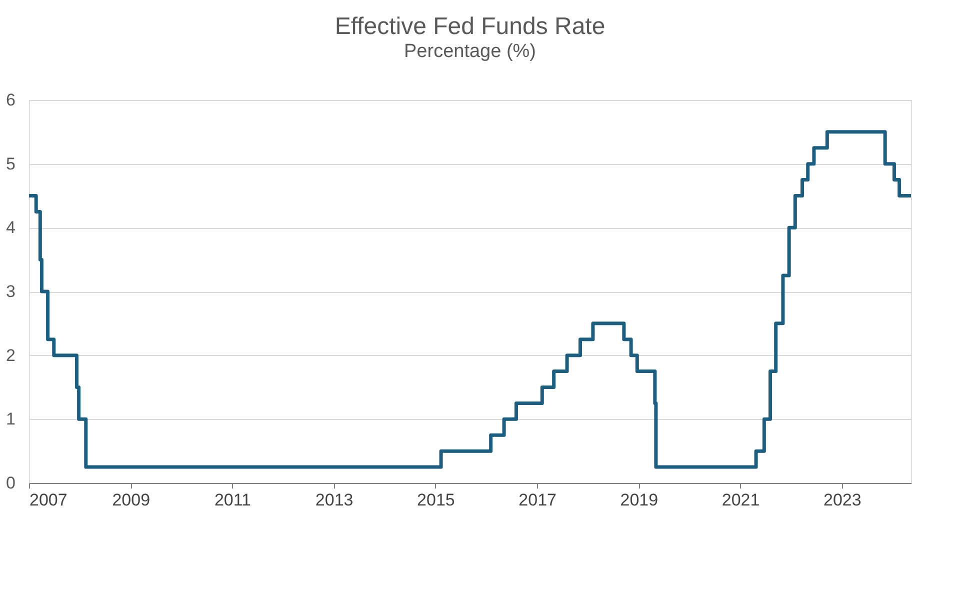  What do you see at coordinates (334, 500) in the screenshot?
I see `x-tick-label: 2013` at bounding box center [334, 500].